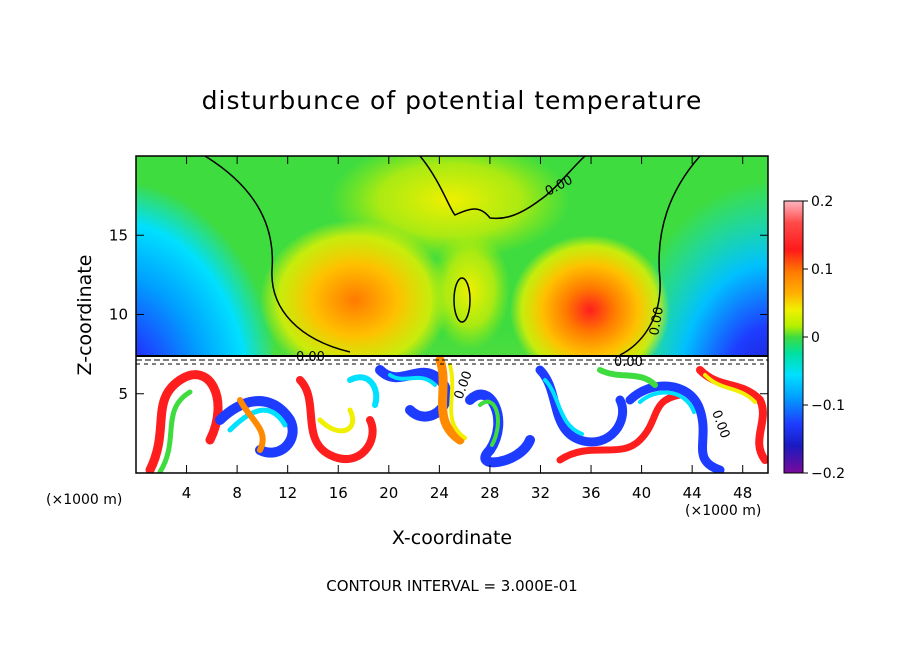 Image resolution: width=904 pixels, height=654 pixels. Describe the element at coordinates (742, 493) in the screenshot. I see `x-tick-label: 48` at that location.